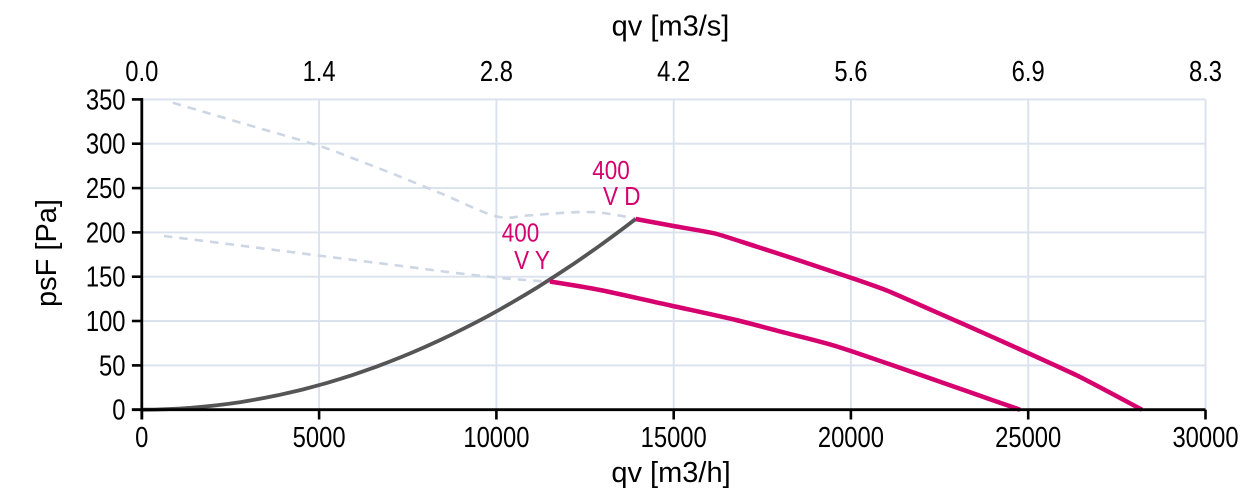 This screenshot has width=1257, height=496. What do you see at coordinates (106, 321) in the screenshot?
I see `svg-text: 100` at bounding box center [106, 321].